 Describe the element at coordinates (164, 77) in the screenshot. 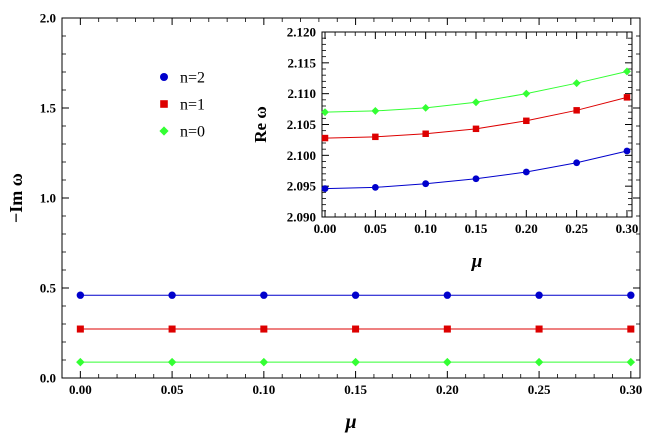

I see `legend-marker-n=2` at that location.